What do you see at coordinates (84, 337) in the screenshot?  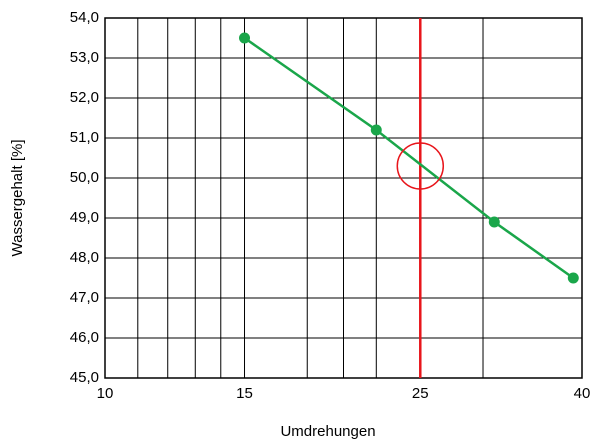 I see `y-tick-label: 46,0` at bounding box center [84, 337].